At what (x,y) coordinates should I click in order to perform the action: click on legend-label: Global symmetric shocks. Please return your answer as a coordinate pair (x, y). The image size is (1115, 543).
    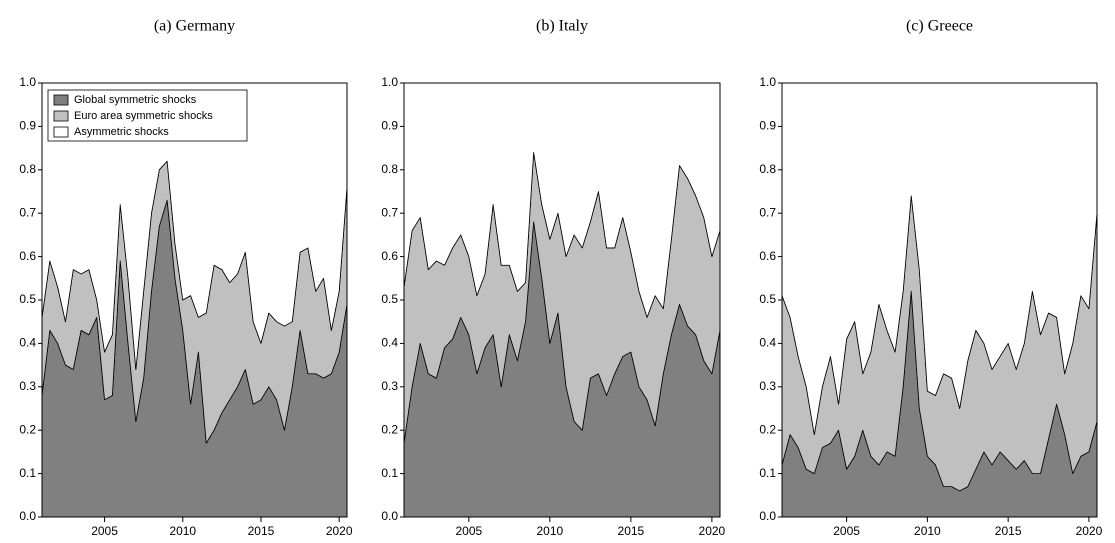
    Looking at the image, I should click on (135, 100).